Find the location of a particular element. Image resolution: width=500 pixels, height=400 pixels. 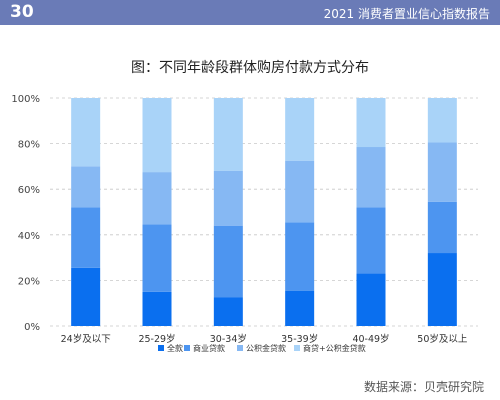

y-tick-label: 40% is located at coordinates (29, 236).